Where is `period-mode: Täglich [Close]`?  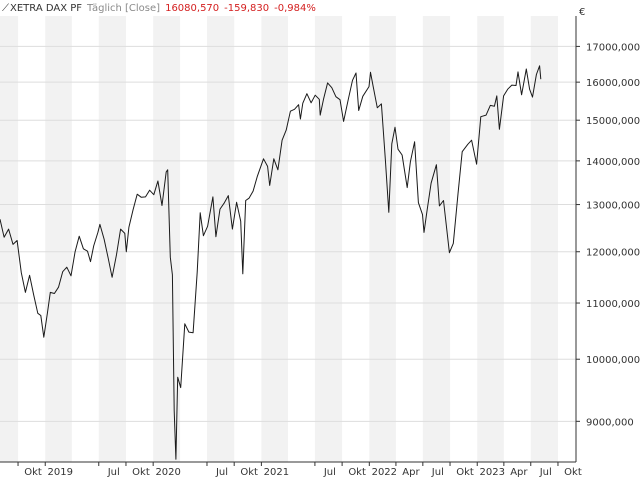 period-mode: Täglich [Close] is located at coordinates (124, 8).